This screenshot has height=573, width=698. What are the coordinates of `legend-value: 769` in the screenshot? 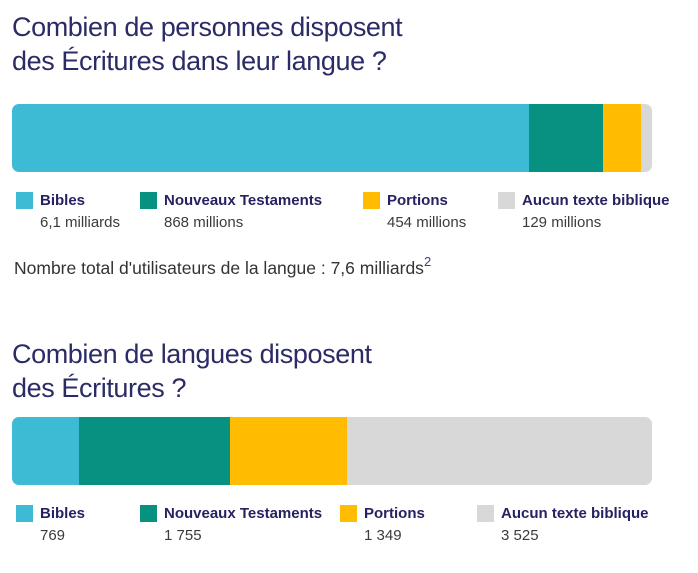 It's located at (53, 535).